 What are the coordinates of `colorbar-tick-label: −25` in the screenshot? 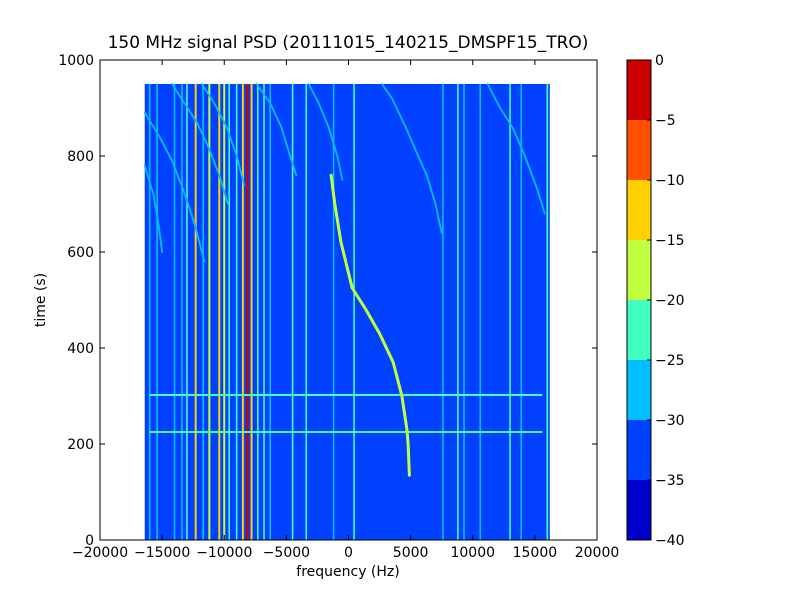 It's located at (670, 361).